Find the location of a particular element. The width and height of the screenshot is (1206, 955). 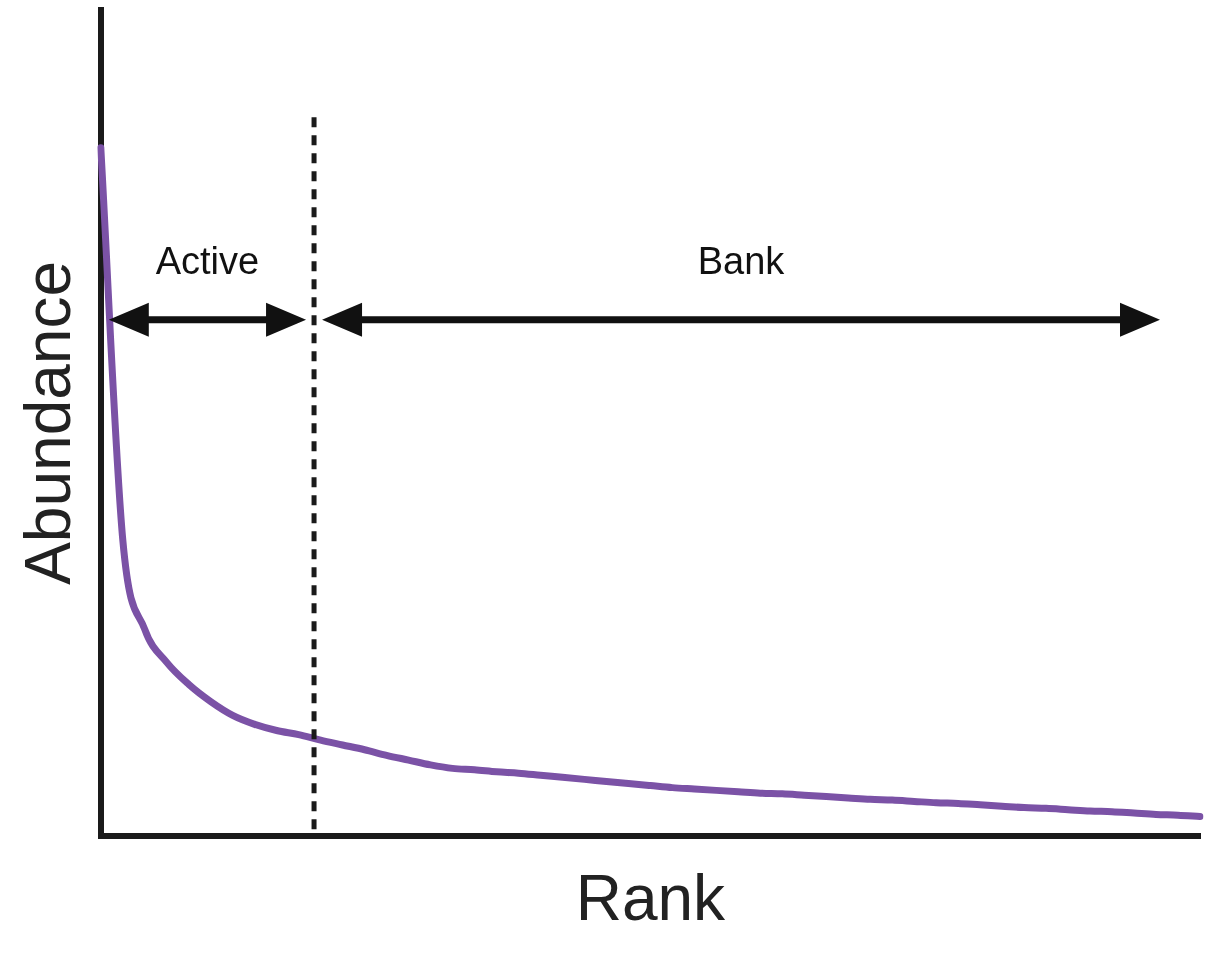

y-axis-title: Abundance is located at coordinates (48, 422).